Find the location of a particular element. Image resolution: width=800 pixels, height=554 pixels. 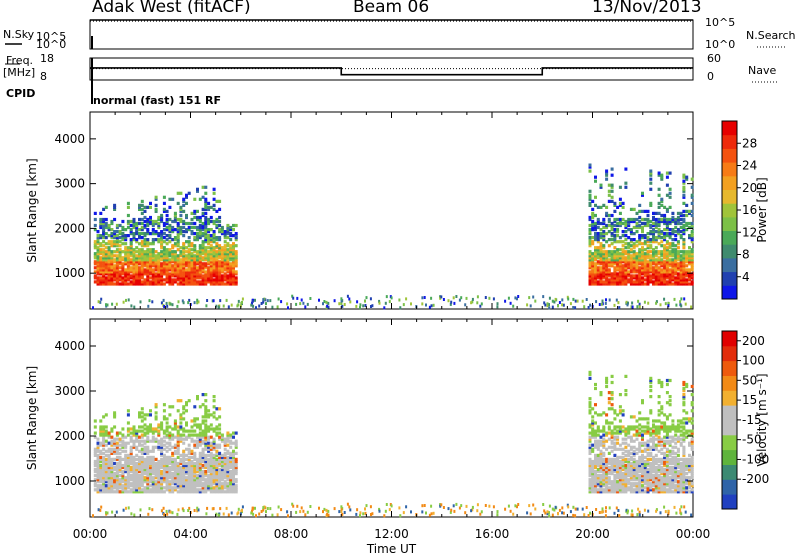

power-ylabel: Slant Range [km] is located at coordinates (32, 210).